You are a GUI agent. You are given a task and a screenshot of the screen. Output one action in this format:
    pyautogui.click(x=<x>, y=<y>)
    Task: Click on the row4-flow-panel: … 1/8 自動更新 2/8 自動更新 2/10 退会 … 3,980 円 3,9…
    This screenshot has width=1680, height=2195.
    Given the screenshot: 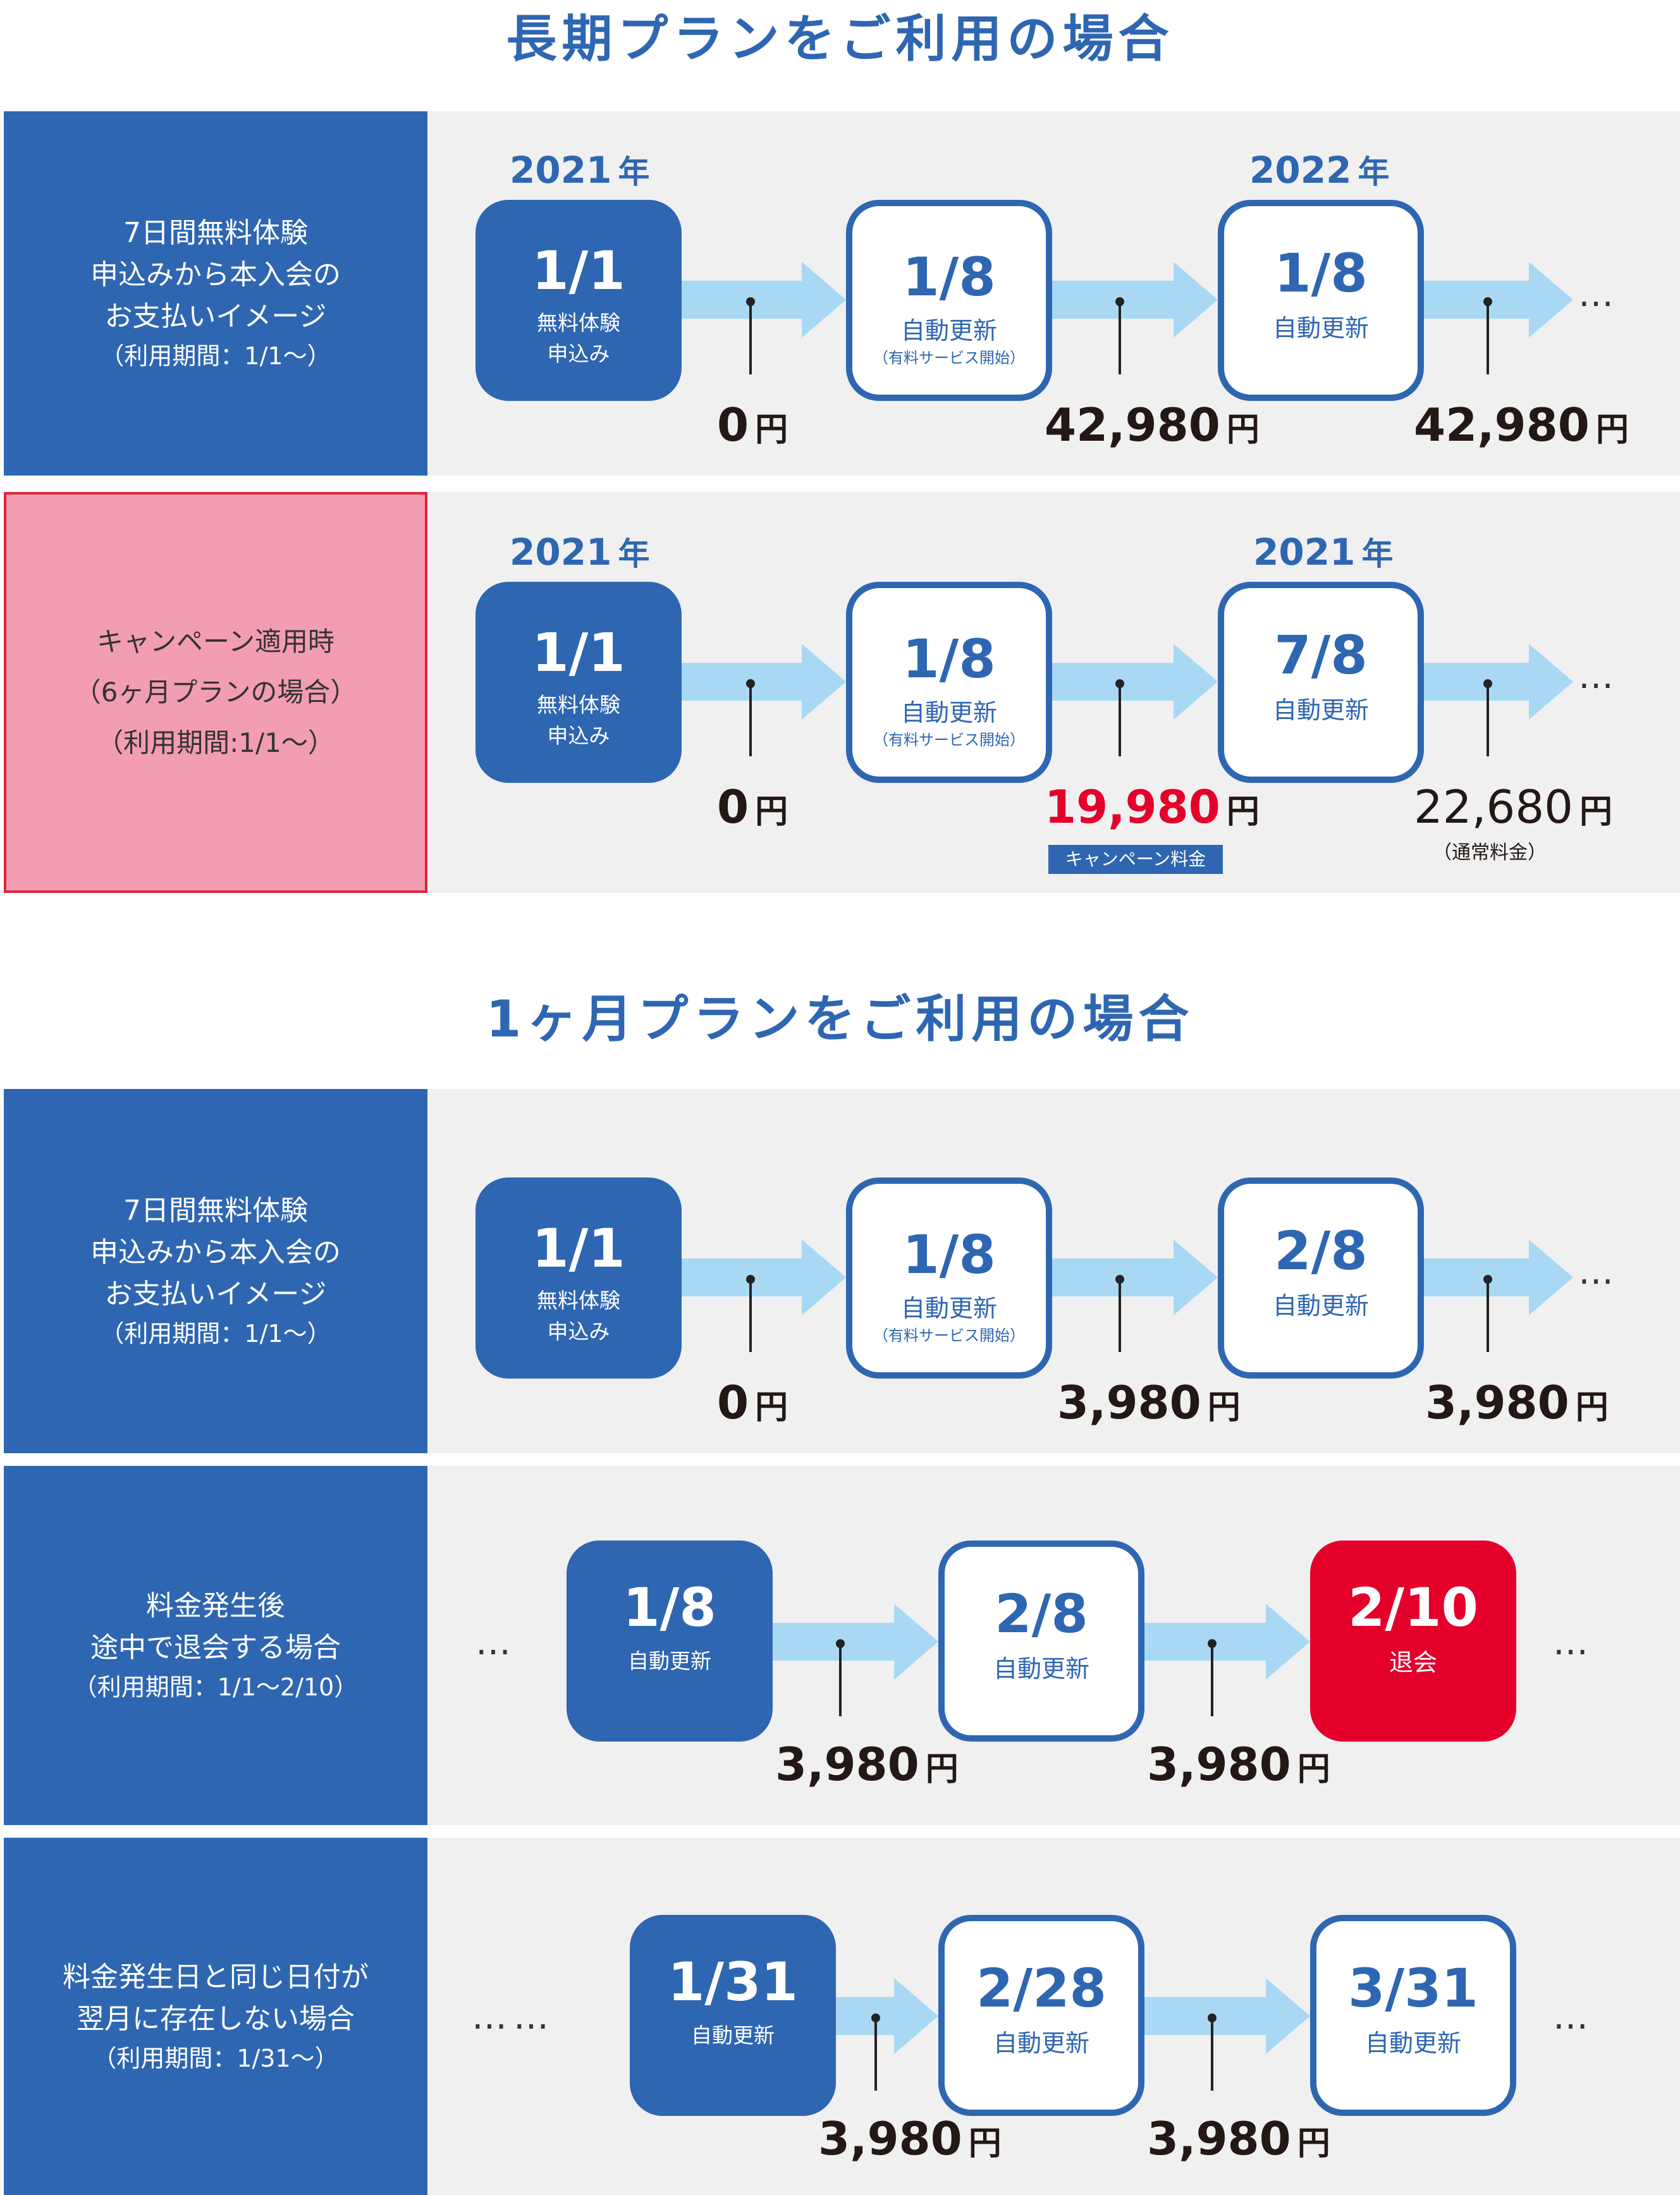 What is the action you would take?
    pyautogui.click(x=1053, y=1645)
    